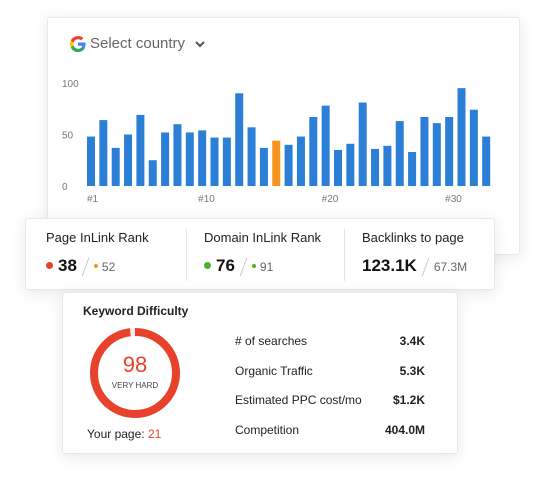 This screenshot has height=487, width=546. Describe the element at coordinates (154, 434) in the screenshot. I see `your-page-value: 21` at that location.